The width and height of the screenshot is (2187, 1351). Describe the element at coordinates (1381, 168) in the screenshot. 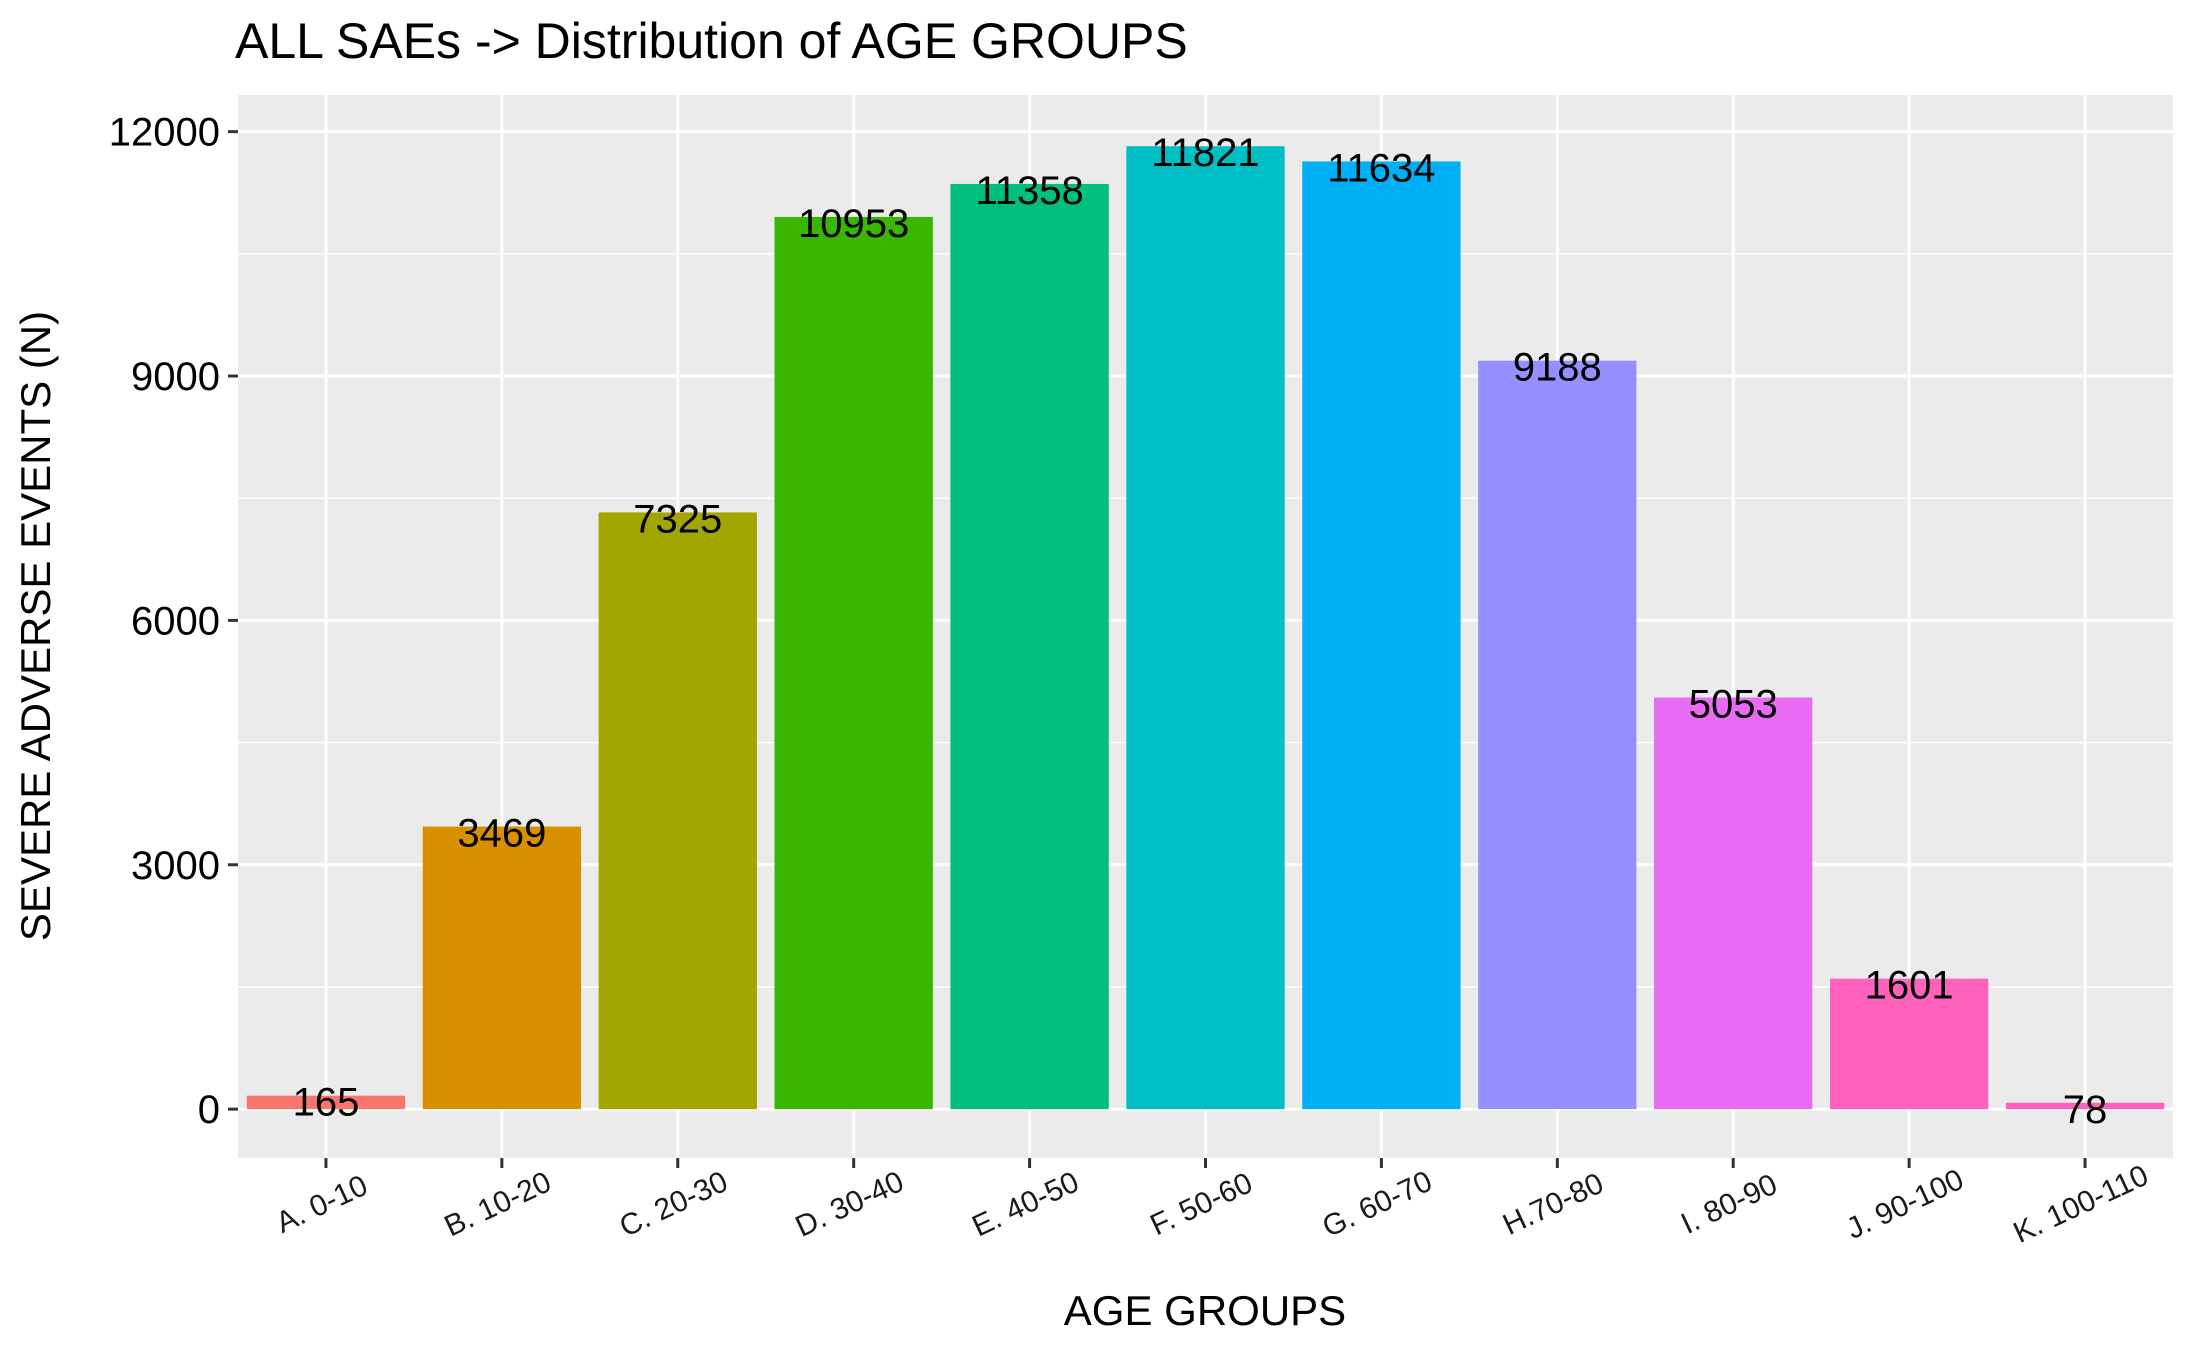

I see `bar-value-label: 11634` at that location.